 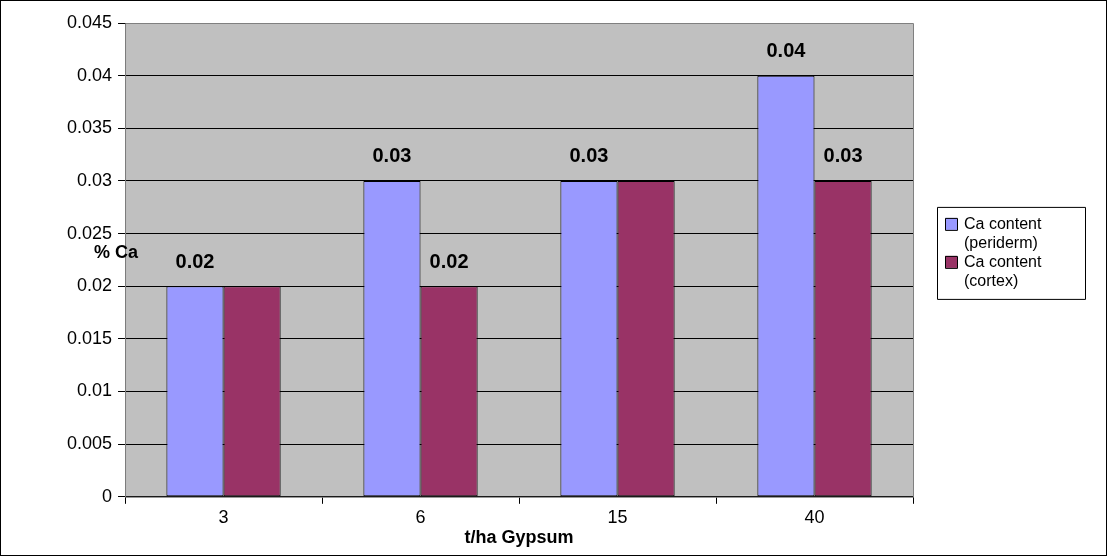 I want to click on y-tick-label: 0.005, so click(x=90, y=443).